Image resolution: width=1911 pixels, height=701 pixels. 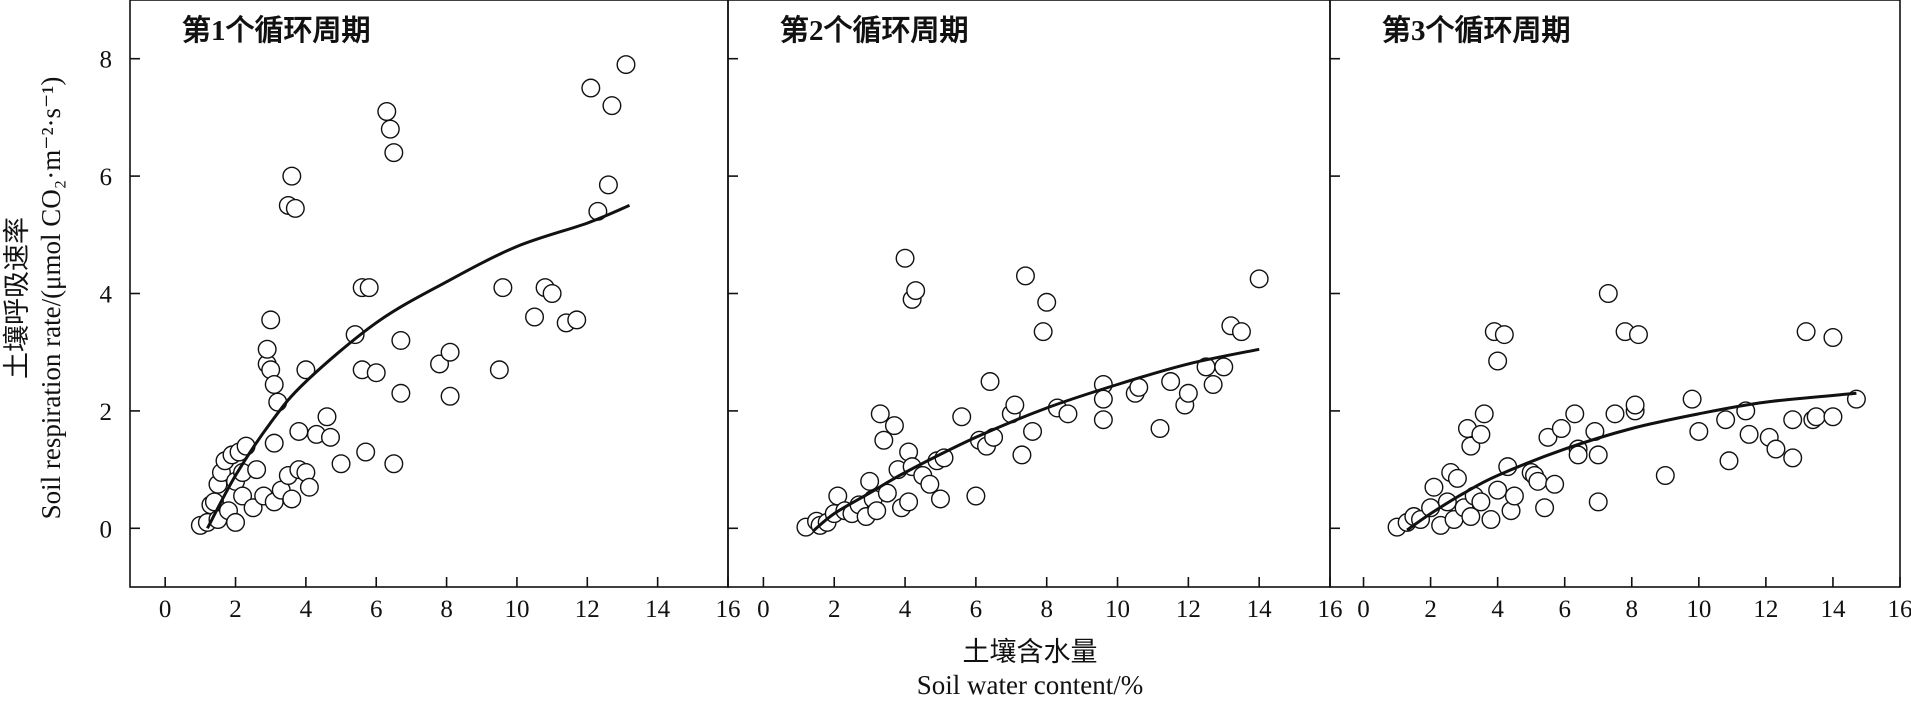 I want to click on y-tick-label: 4, so click(x=106, y=295).